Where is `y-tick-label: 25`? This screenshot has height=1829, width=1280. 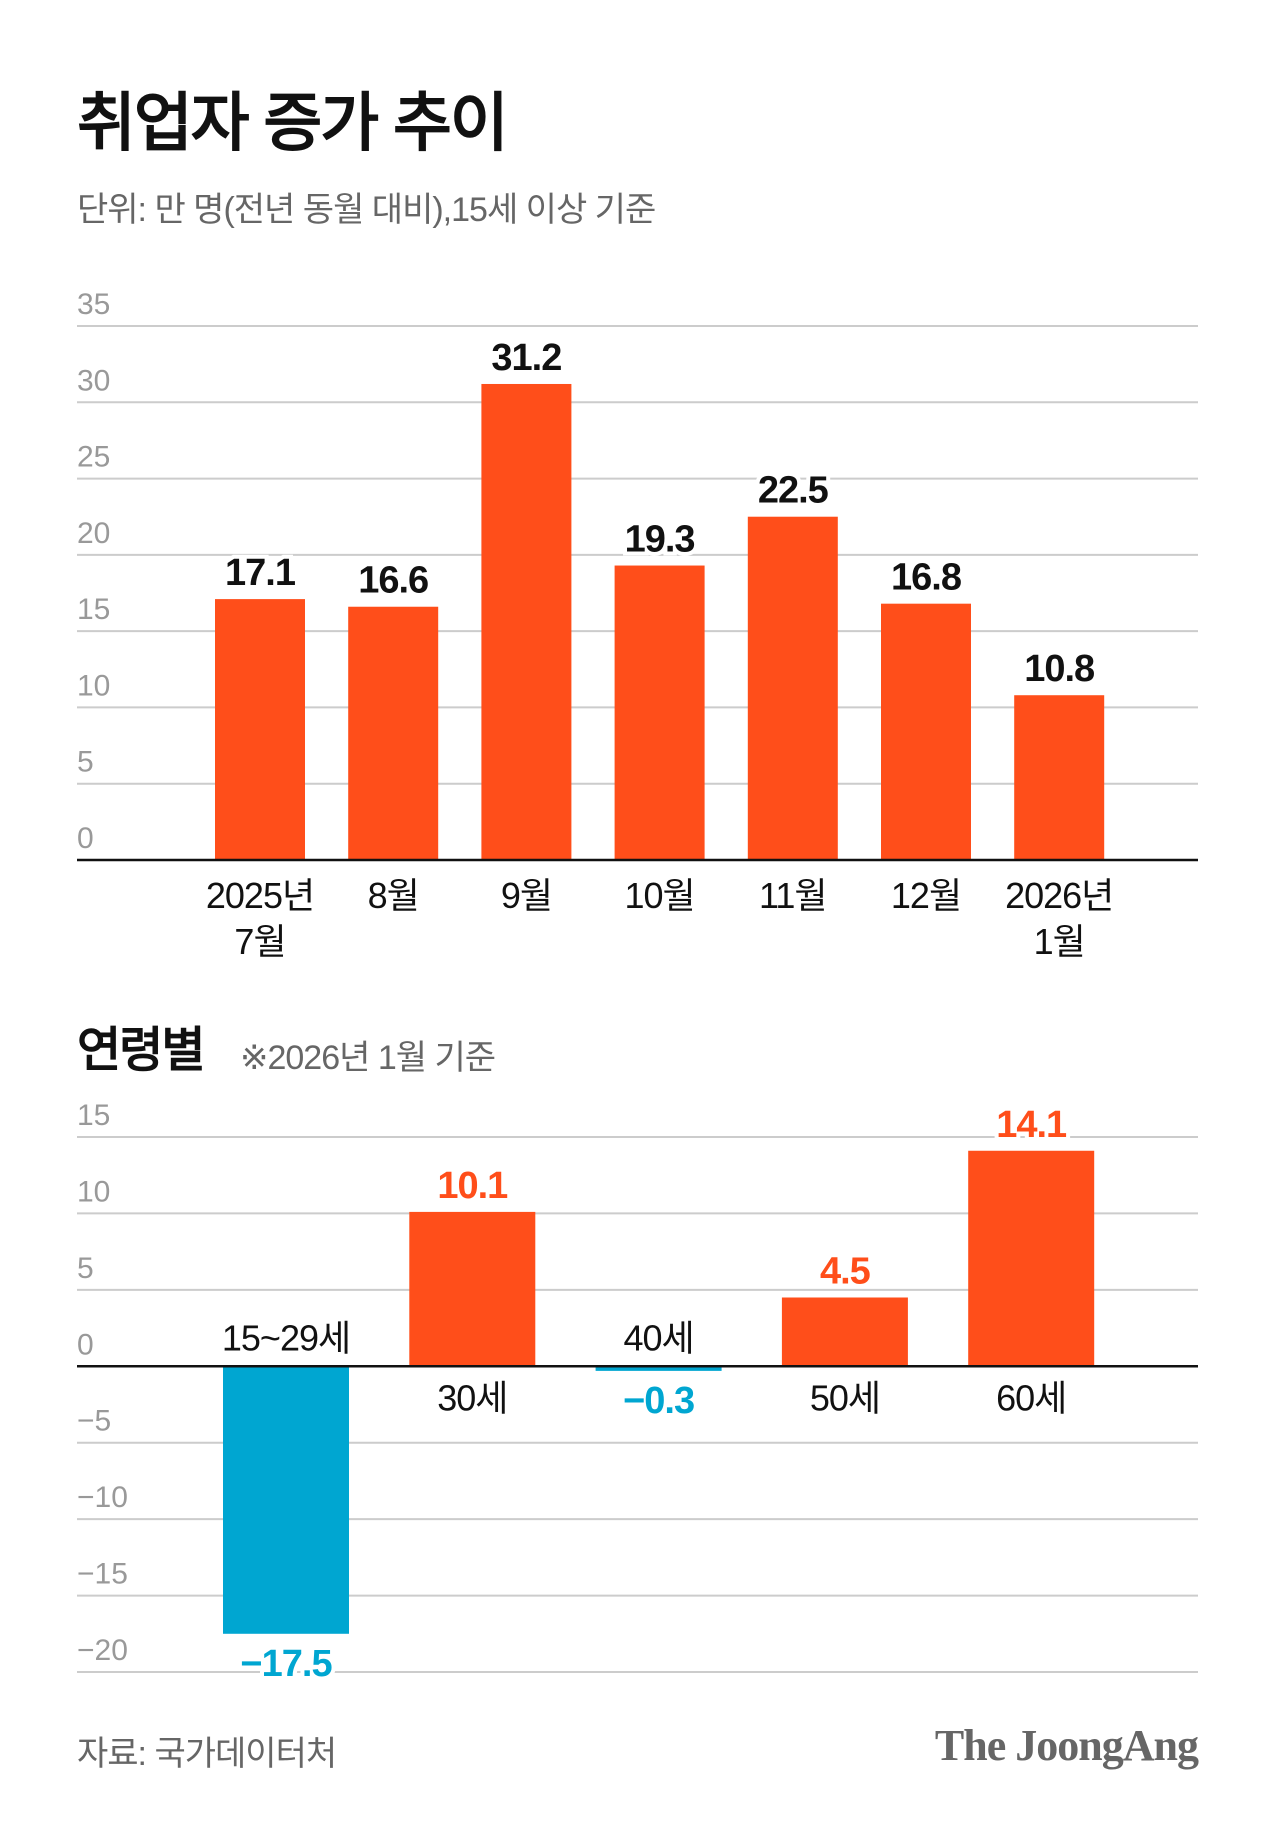
y-tick-label: 25 is located at coordinates (93, 457).